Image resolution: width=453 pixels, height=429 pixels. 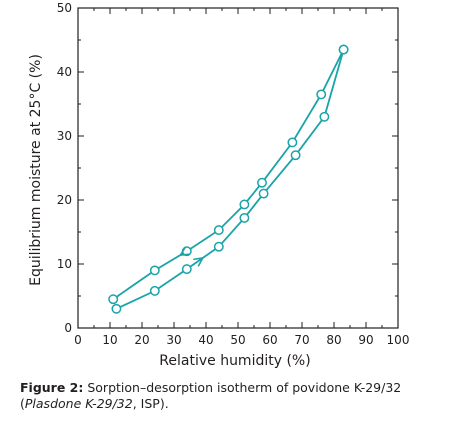 What do you see at coordinates (173, 340) in the screenshot?
I see `x-tick-label: 30` at bounding box center [173, 340].